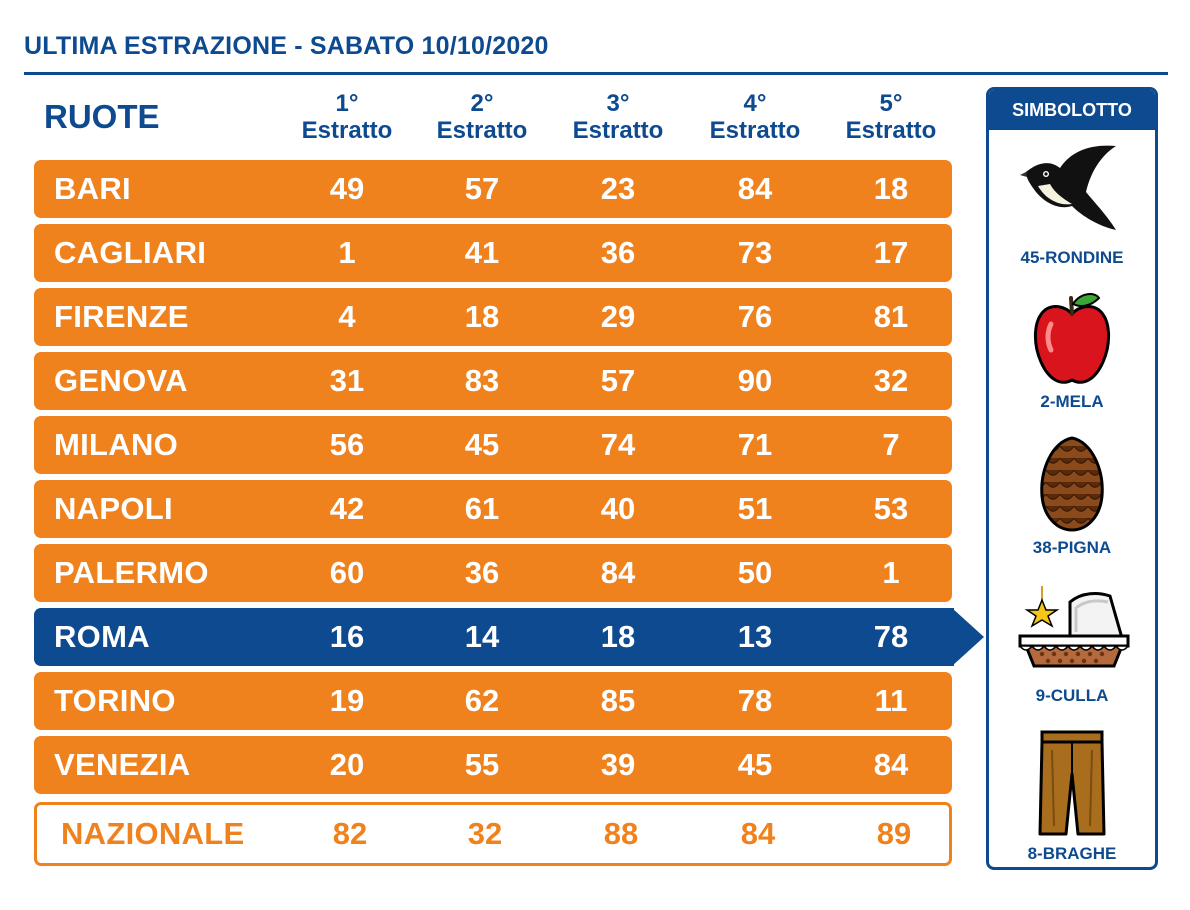  Describe the element at coordinates (1072, 484) in the screenshot. I see `pinecone-icon` at that location.